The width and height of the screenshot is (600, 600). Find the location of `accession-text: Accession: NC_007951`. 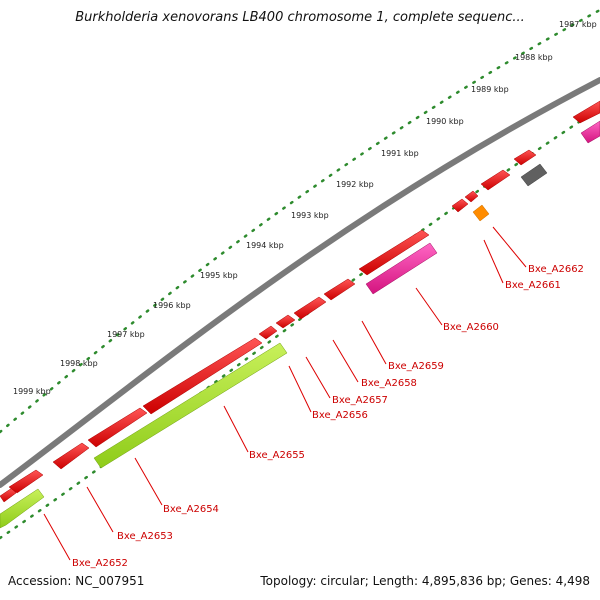

accession-text: Accession: NC_007951 is located at coordinates (76, 581).